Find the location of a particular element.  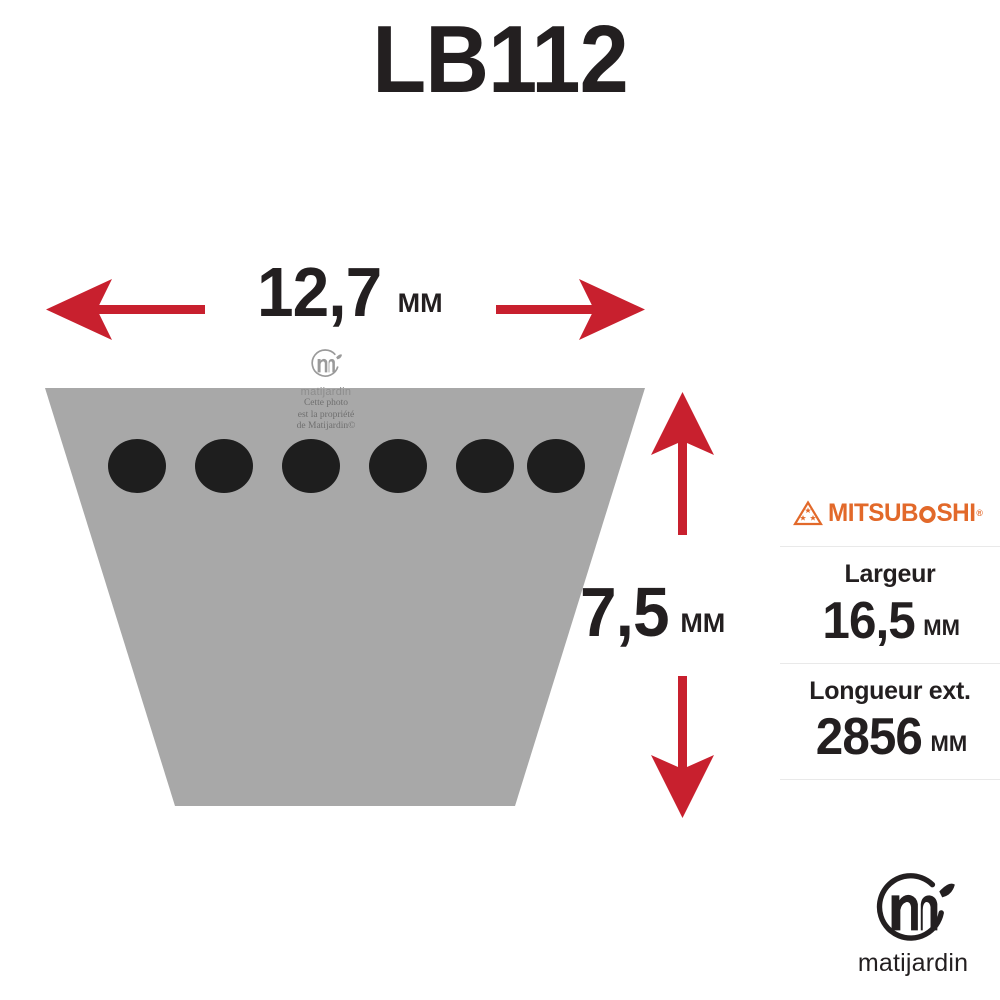

height-dimension-label: 7,5 mm is located at coordinates (652, 612).